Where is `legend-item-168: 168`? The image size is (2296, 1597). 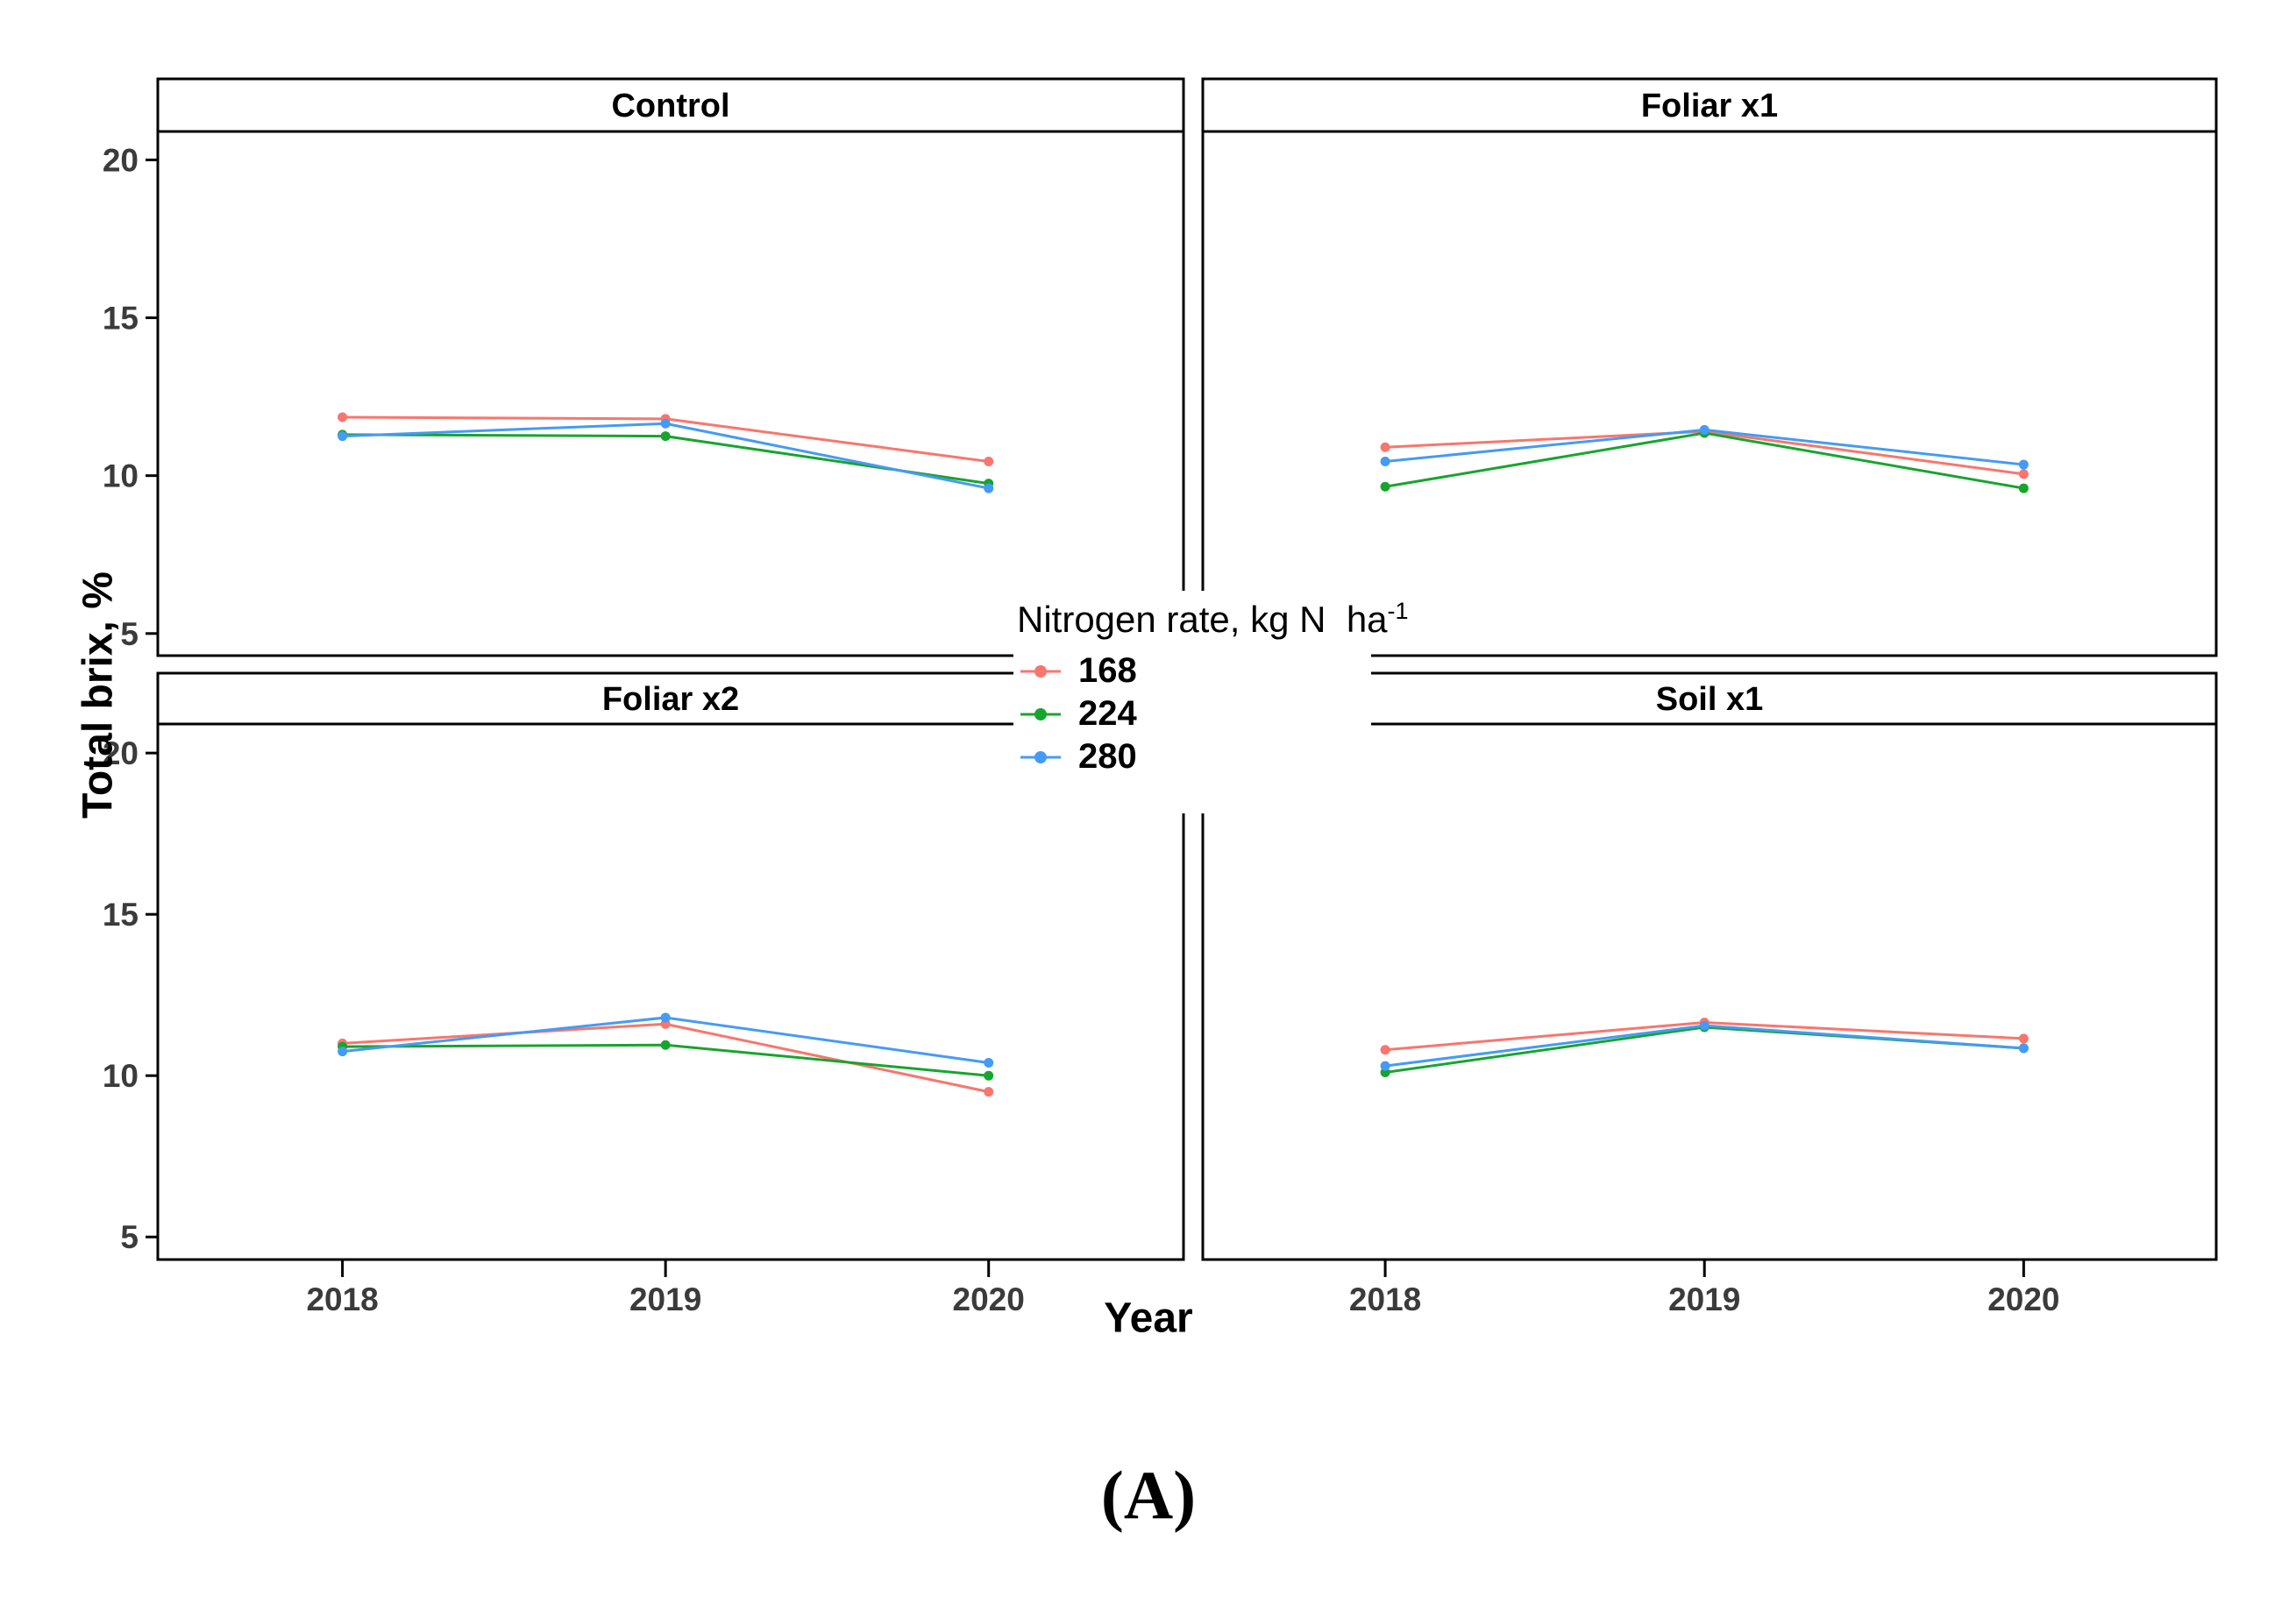
legend-item-168: 168 is located at coordinates (1195, 671).